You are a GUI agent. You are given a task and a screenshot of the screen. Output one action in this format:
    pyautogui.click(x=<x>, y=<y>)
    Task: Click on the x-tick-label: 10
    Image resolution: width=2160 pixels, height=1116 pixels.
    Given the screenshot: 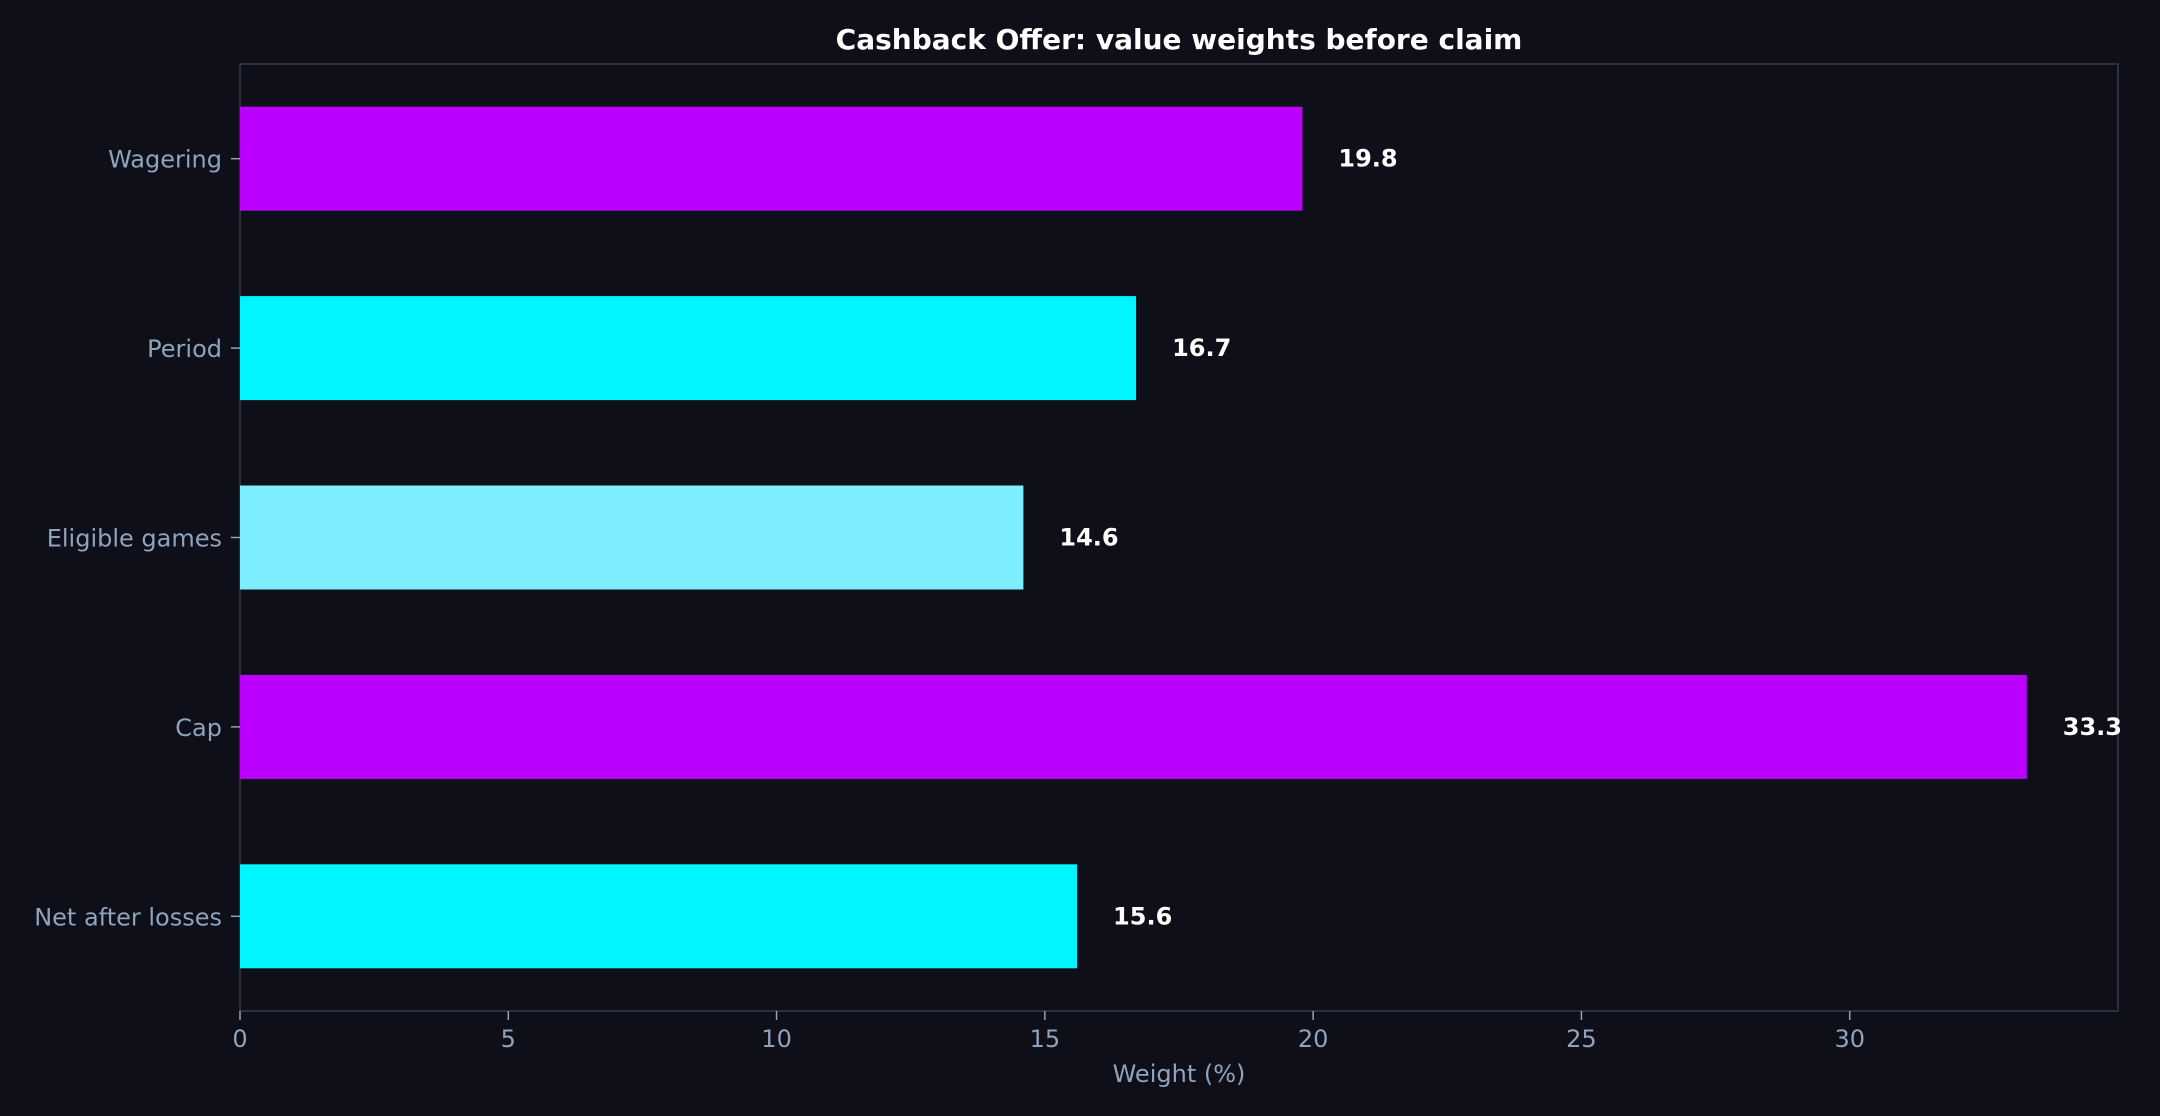 What is the action you would take?
    pyautogui.click(x=776, y=1039)
    